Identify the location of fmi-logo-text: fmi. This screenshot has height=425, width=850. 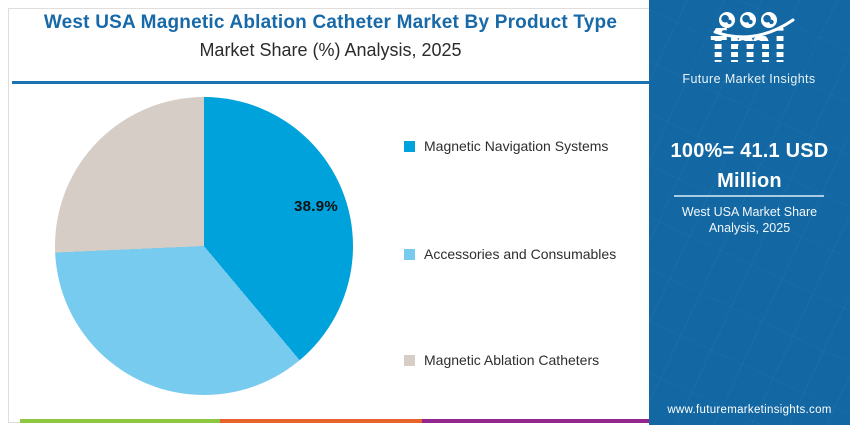
(749, 45).